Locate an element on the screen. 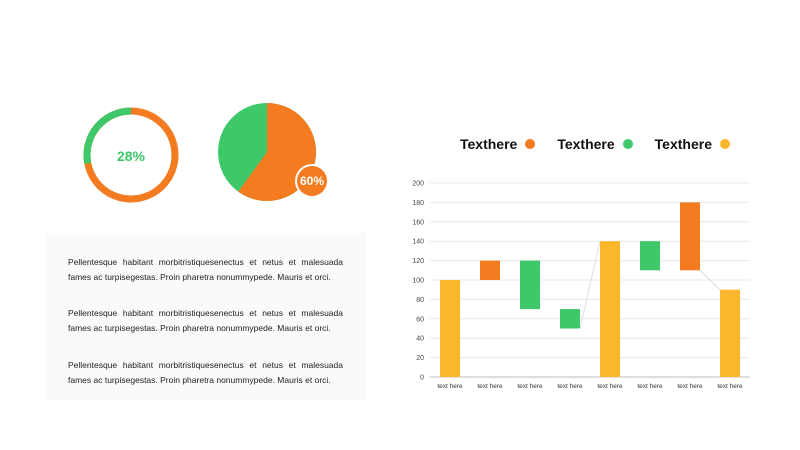 Image resolution: width=800 pixels, height=450 pixels. pie-chart is located at coordinates (267, 152).